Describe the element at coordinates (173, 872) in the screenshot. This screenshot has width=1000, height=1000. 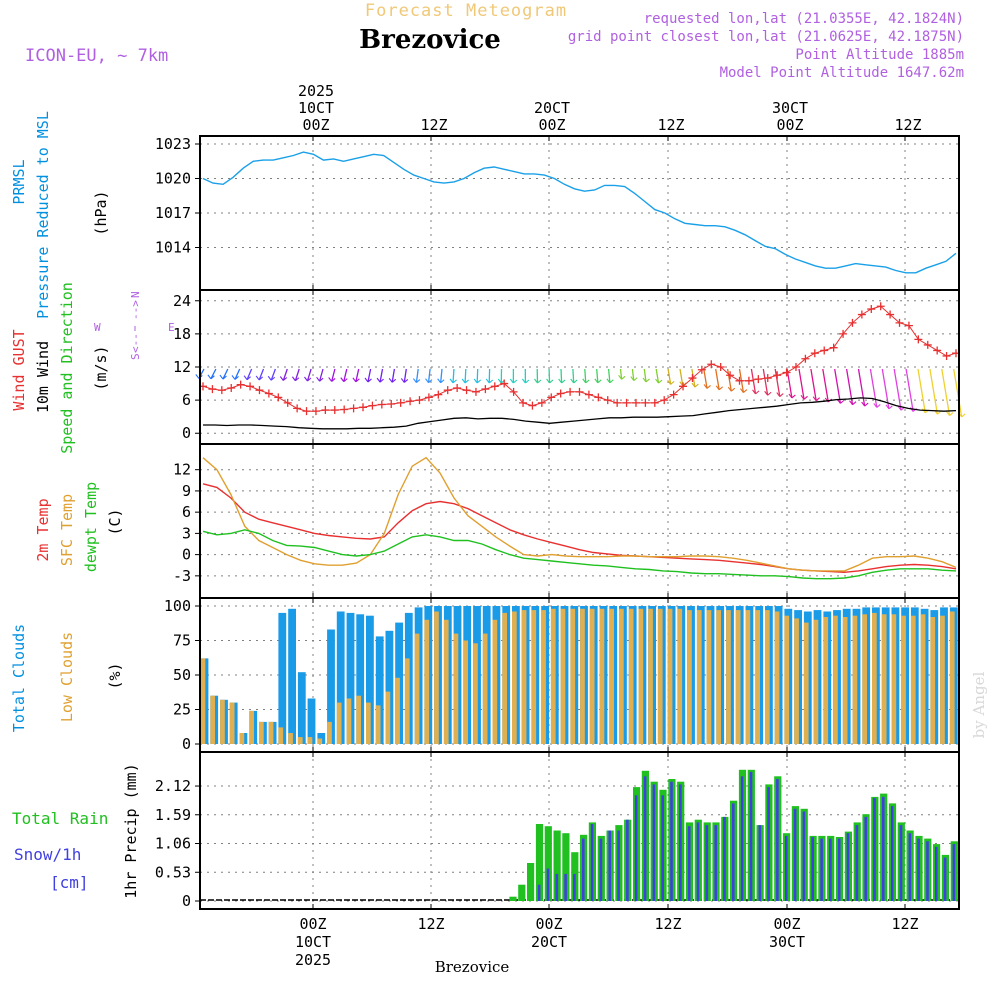
I see `y-tick-label: 0.53` at that location.